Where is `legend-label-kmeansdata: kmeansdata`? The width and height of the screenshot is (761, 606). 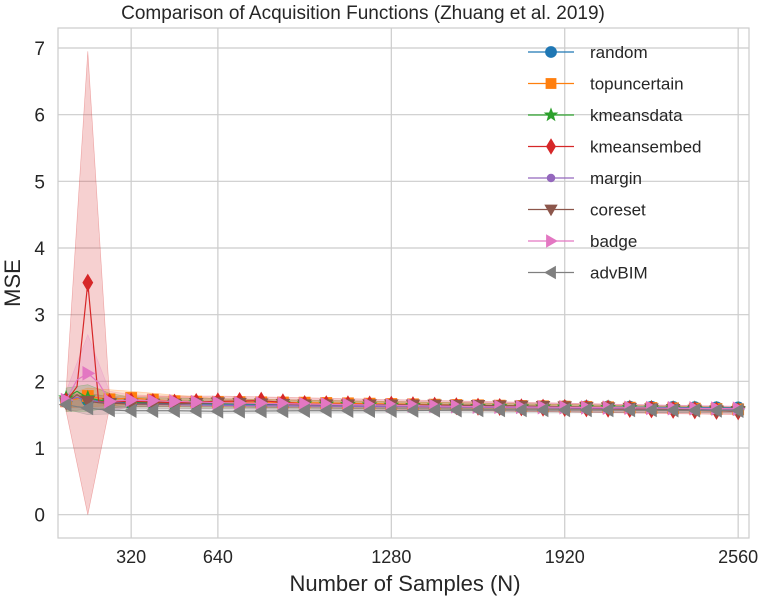 legend-label-kmeansdata: kmeansdata is located at coordinates (636, 115).